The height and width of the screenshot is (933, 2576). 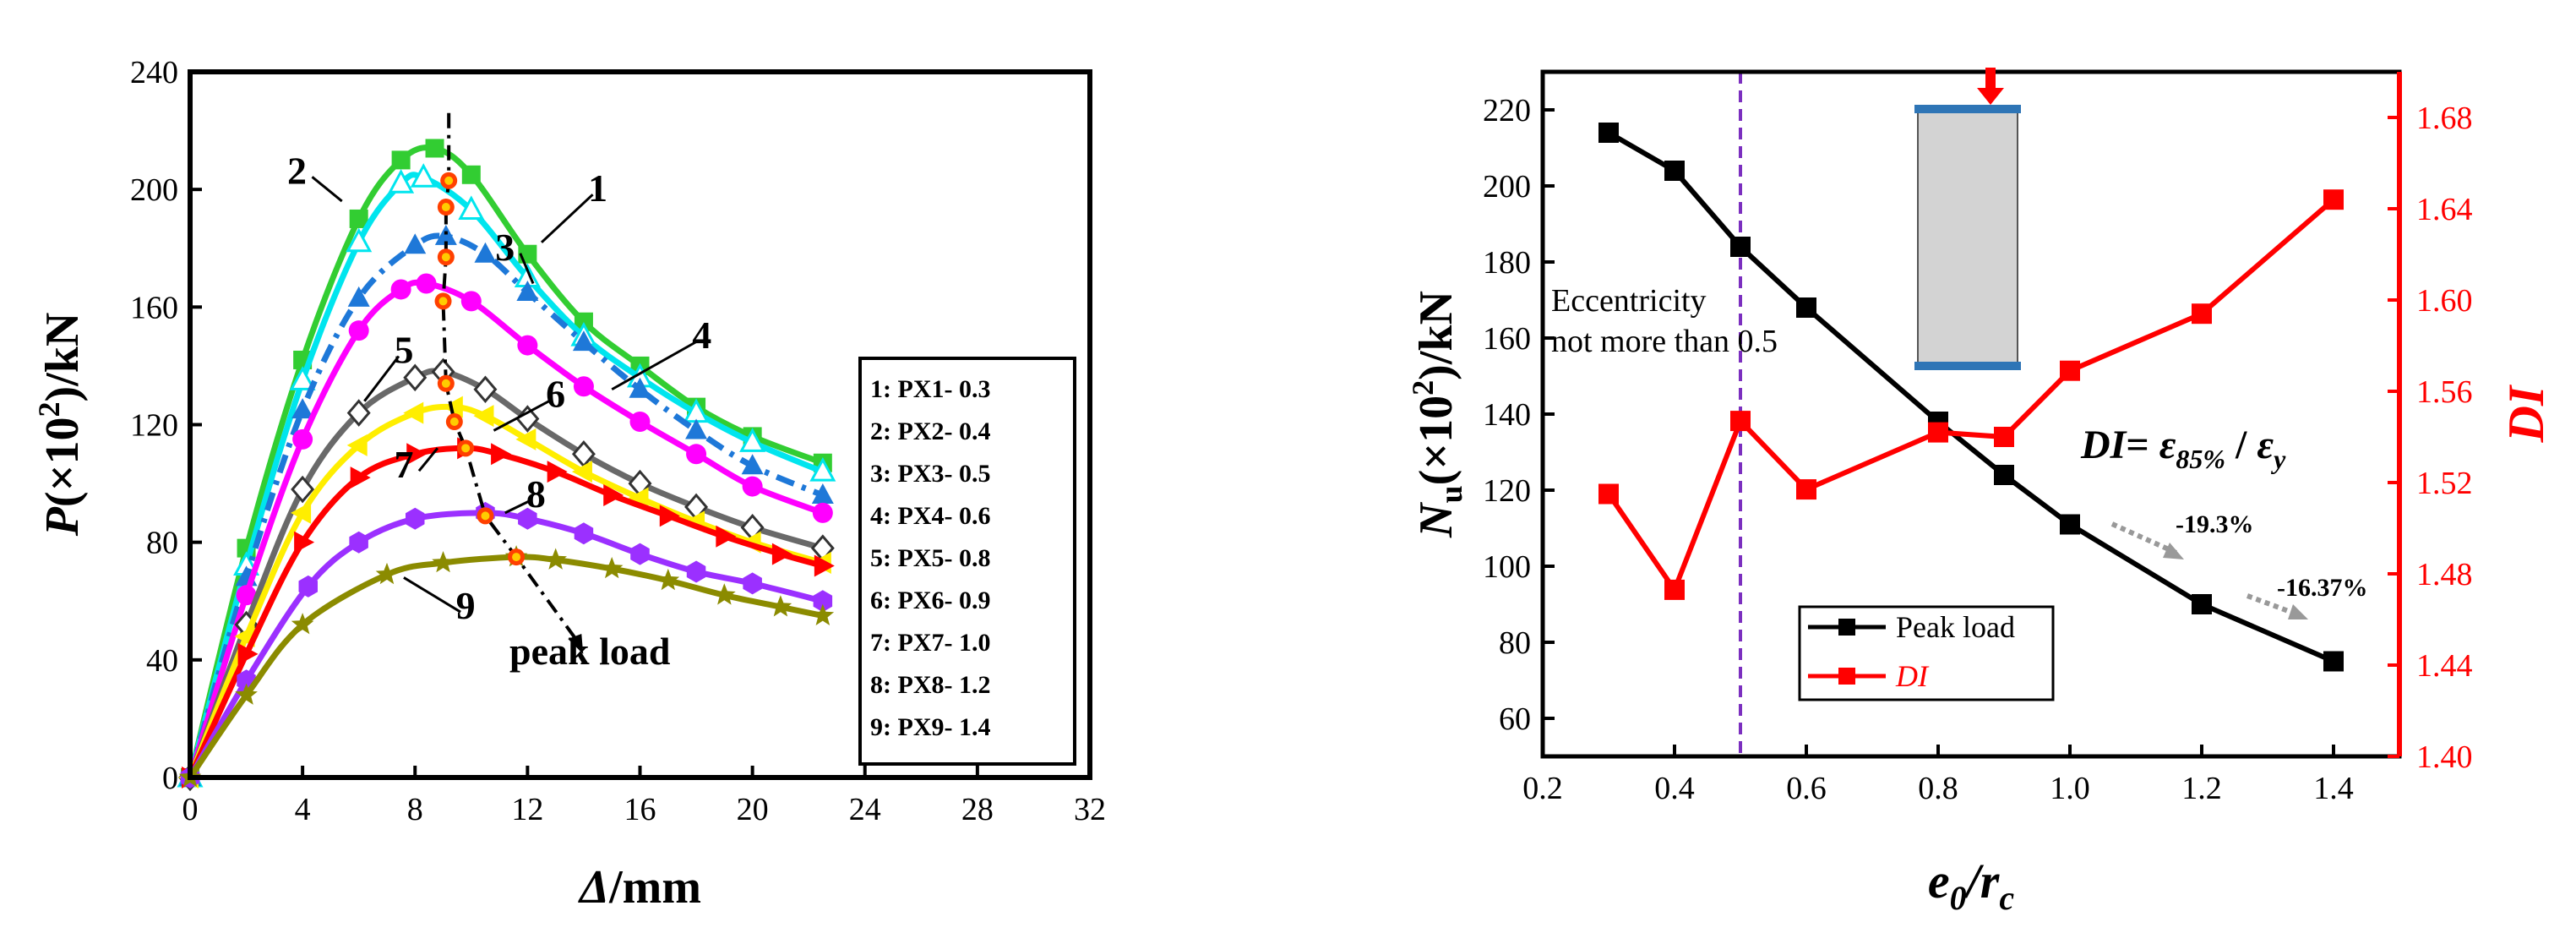 What do you see at coordinates (1674, 788) in the screenshot?
I see `right-x-tick-label: 0.4` at bounding box center [1674, 788].